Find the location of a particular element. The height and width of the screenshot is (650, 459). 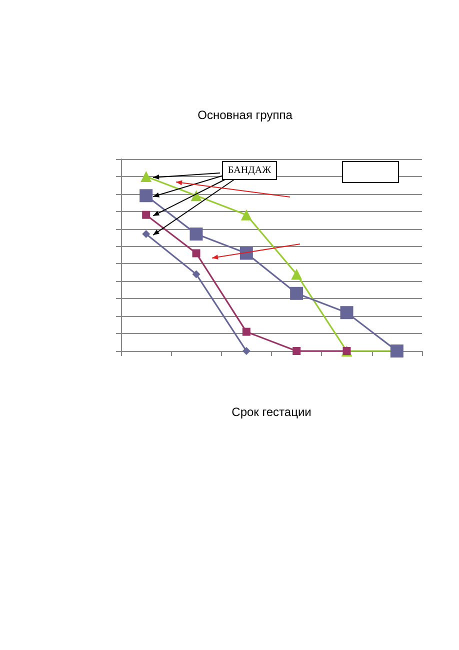

text: БАНДАЖ is located at coordinates (250, 170).